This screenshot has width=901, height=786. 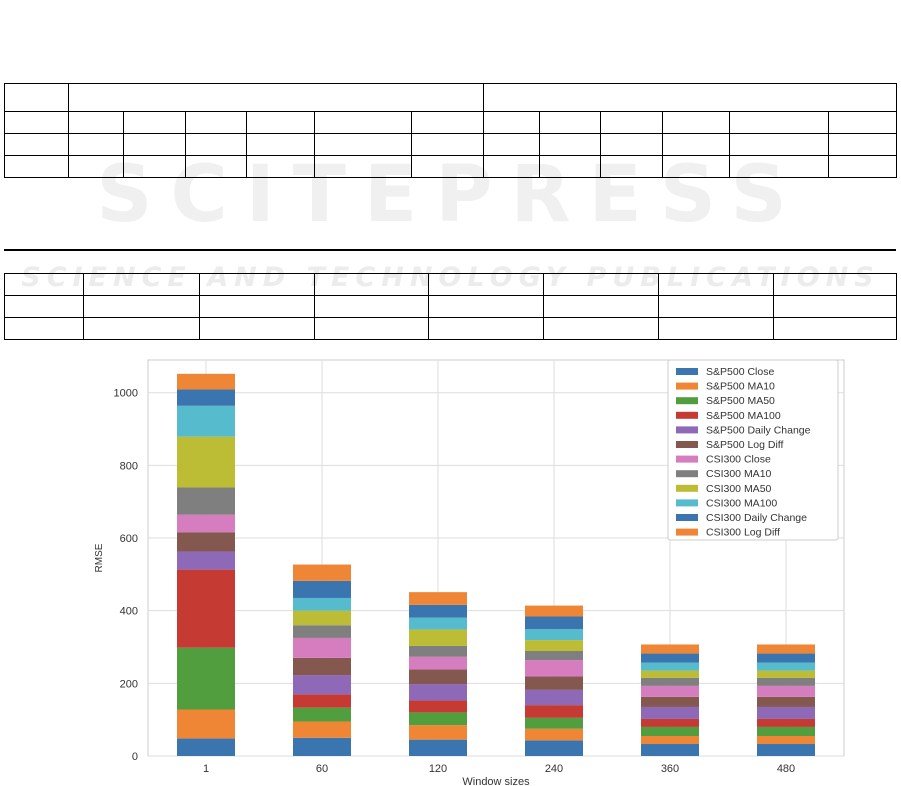 What do you see at coordinates (496, 781) in the screenshot?
I see `x-axis-label: Window sizes` at bounding box center [496, 781].